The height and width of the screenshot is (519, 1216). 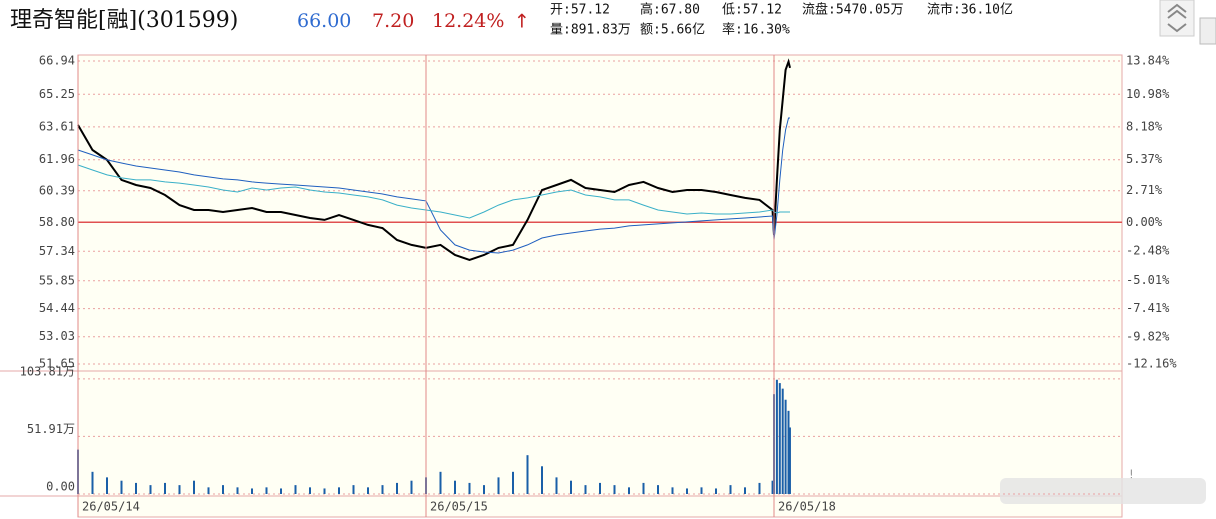 I want to click on info-mark: !, so click(x=1131, y=475).